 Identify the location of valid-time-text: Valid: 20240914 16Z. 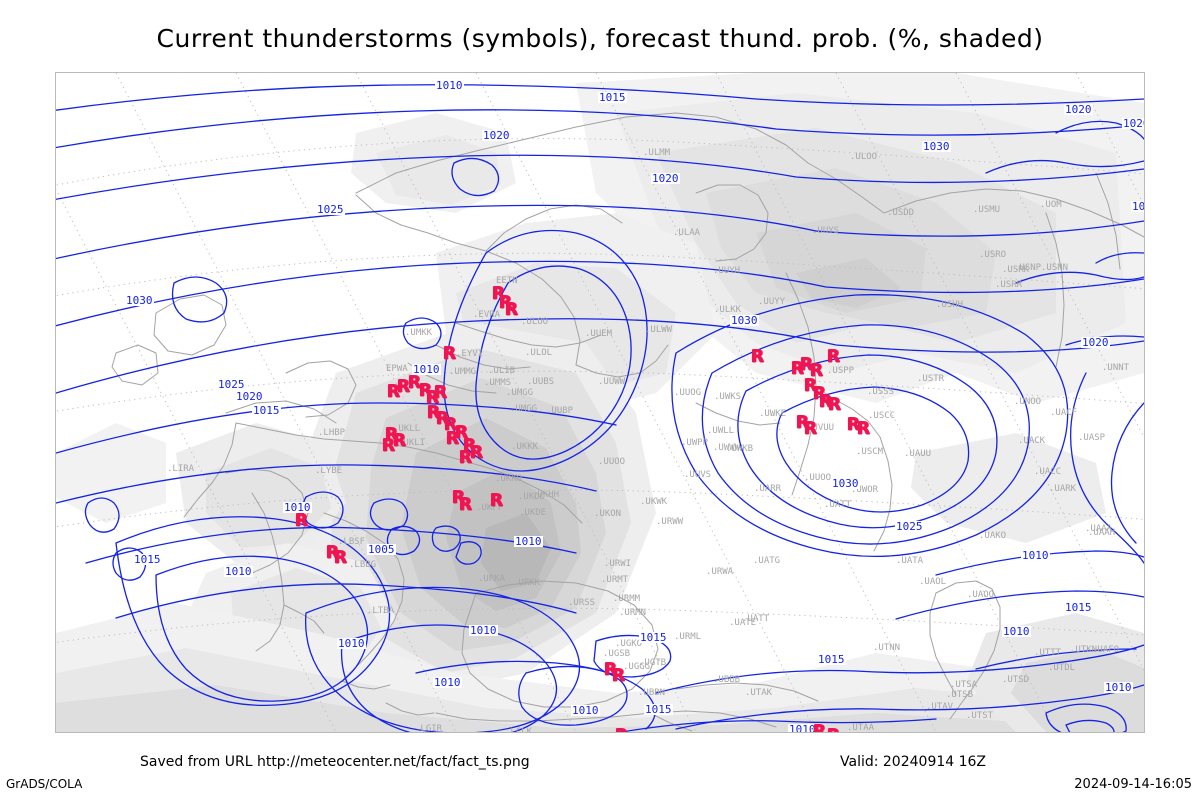
(913, 762).